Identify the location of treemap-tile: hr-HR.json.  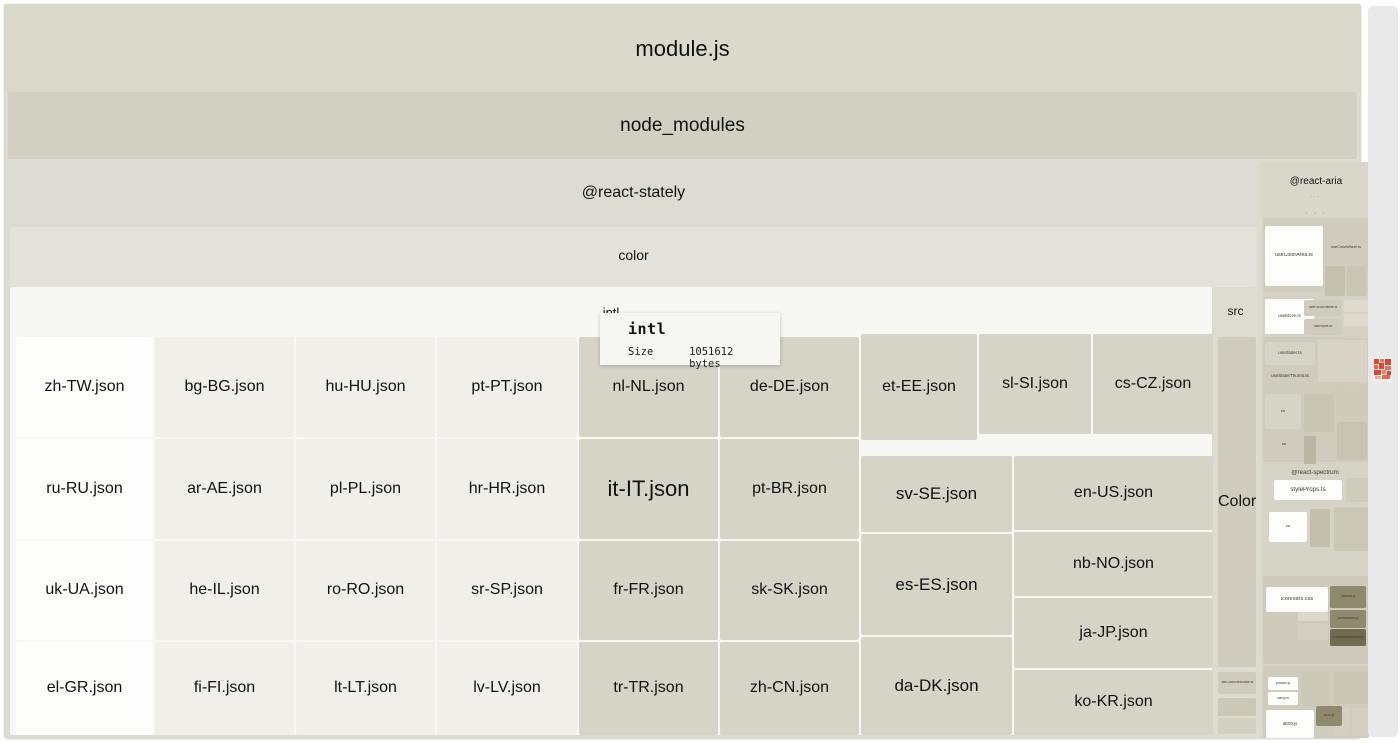
(507, 489).